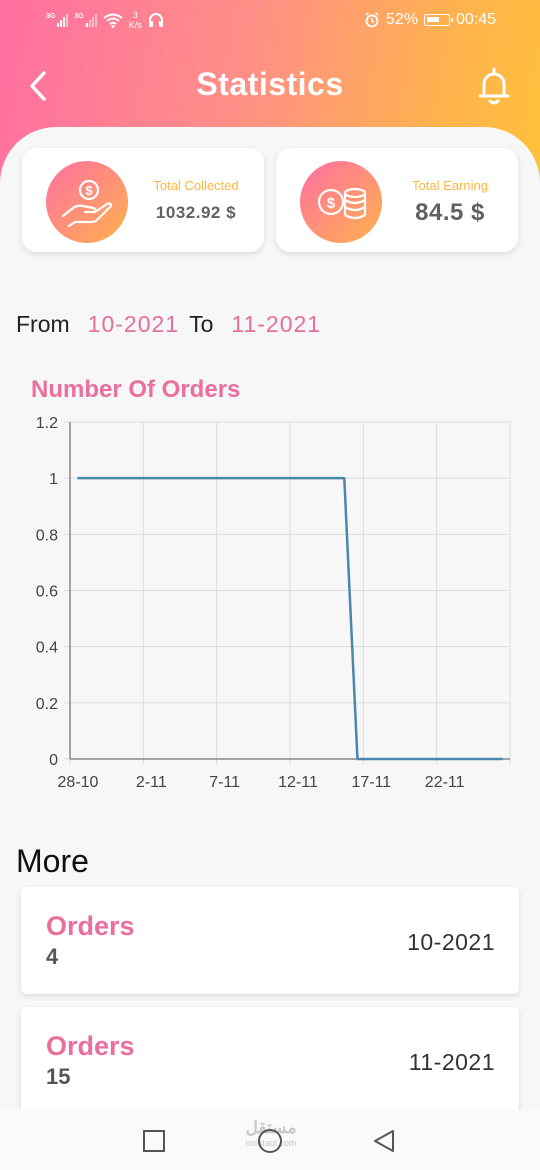  Describe the element at coordinates (276, 324) in the screenshot. I see `to-date-picker: 11-2021` at that location.